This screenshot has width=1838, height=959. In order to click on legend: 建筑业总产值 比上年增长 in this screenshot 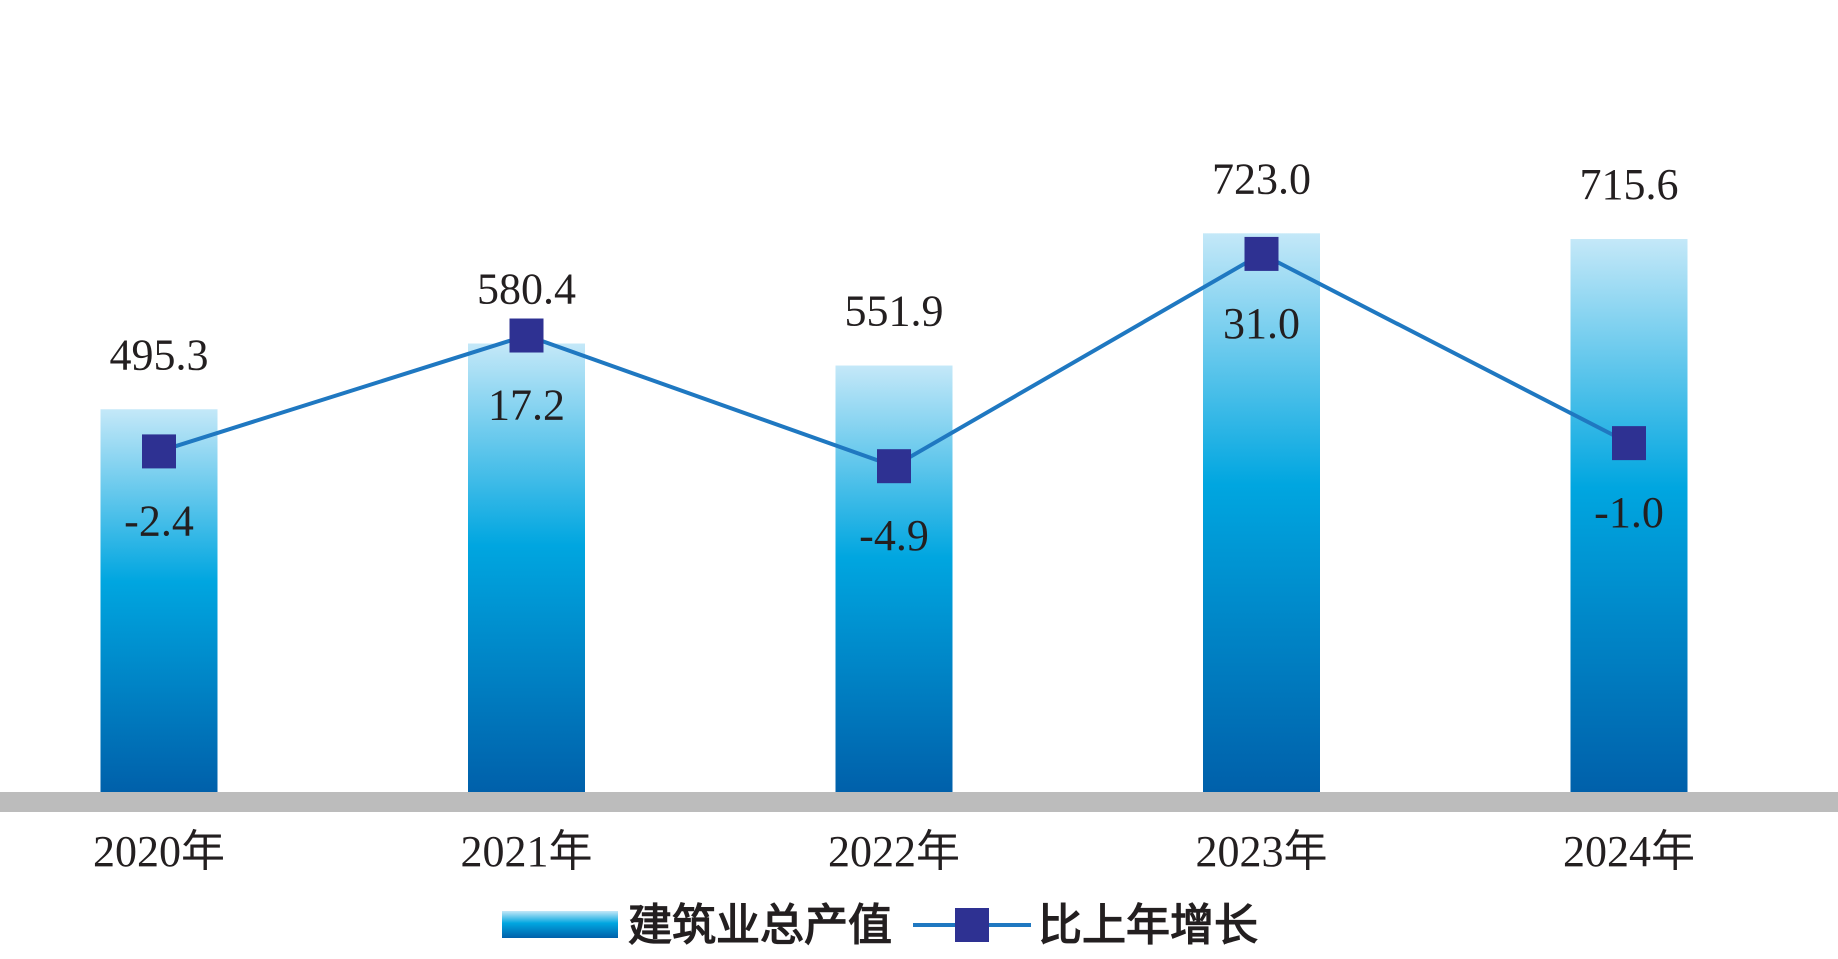, I will do `click(880, 925)`.